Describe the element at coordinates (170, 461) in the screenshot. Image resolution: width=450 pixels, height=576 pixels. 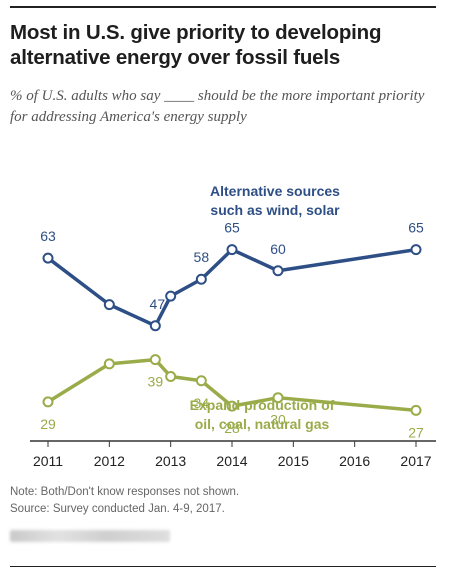
I see `x-tick-label: 2013` at that location.